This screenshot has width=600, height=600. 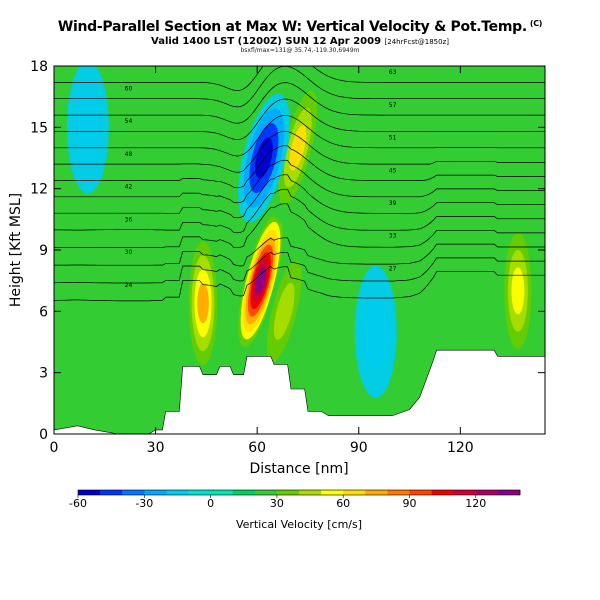 I want to click on y-tick-label: 6, so click(x=43, y=312).